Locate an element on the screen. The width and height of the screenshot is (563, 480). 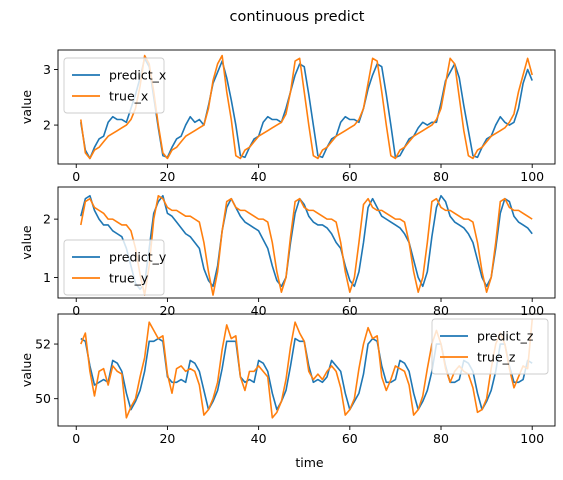
legend: predict_z true_z is located at coordinates (490, 346).